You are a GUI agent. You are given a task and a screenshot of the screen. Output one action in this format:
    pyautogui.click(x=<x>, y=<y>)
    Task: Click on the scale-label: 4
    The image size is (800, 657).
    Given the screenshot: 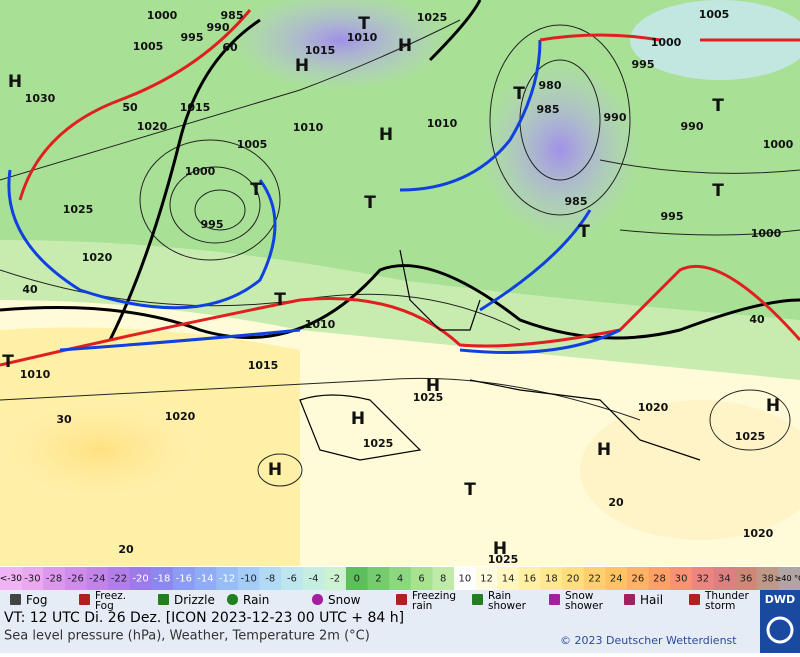 What is the action you would take?
    pyautogui.click(x=400, y=579)
    